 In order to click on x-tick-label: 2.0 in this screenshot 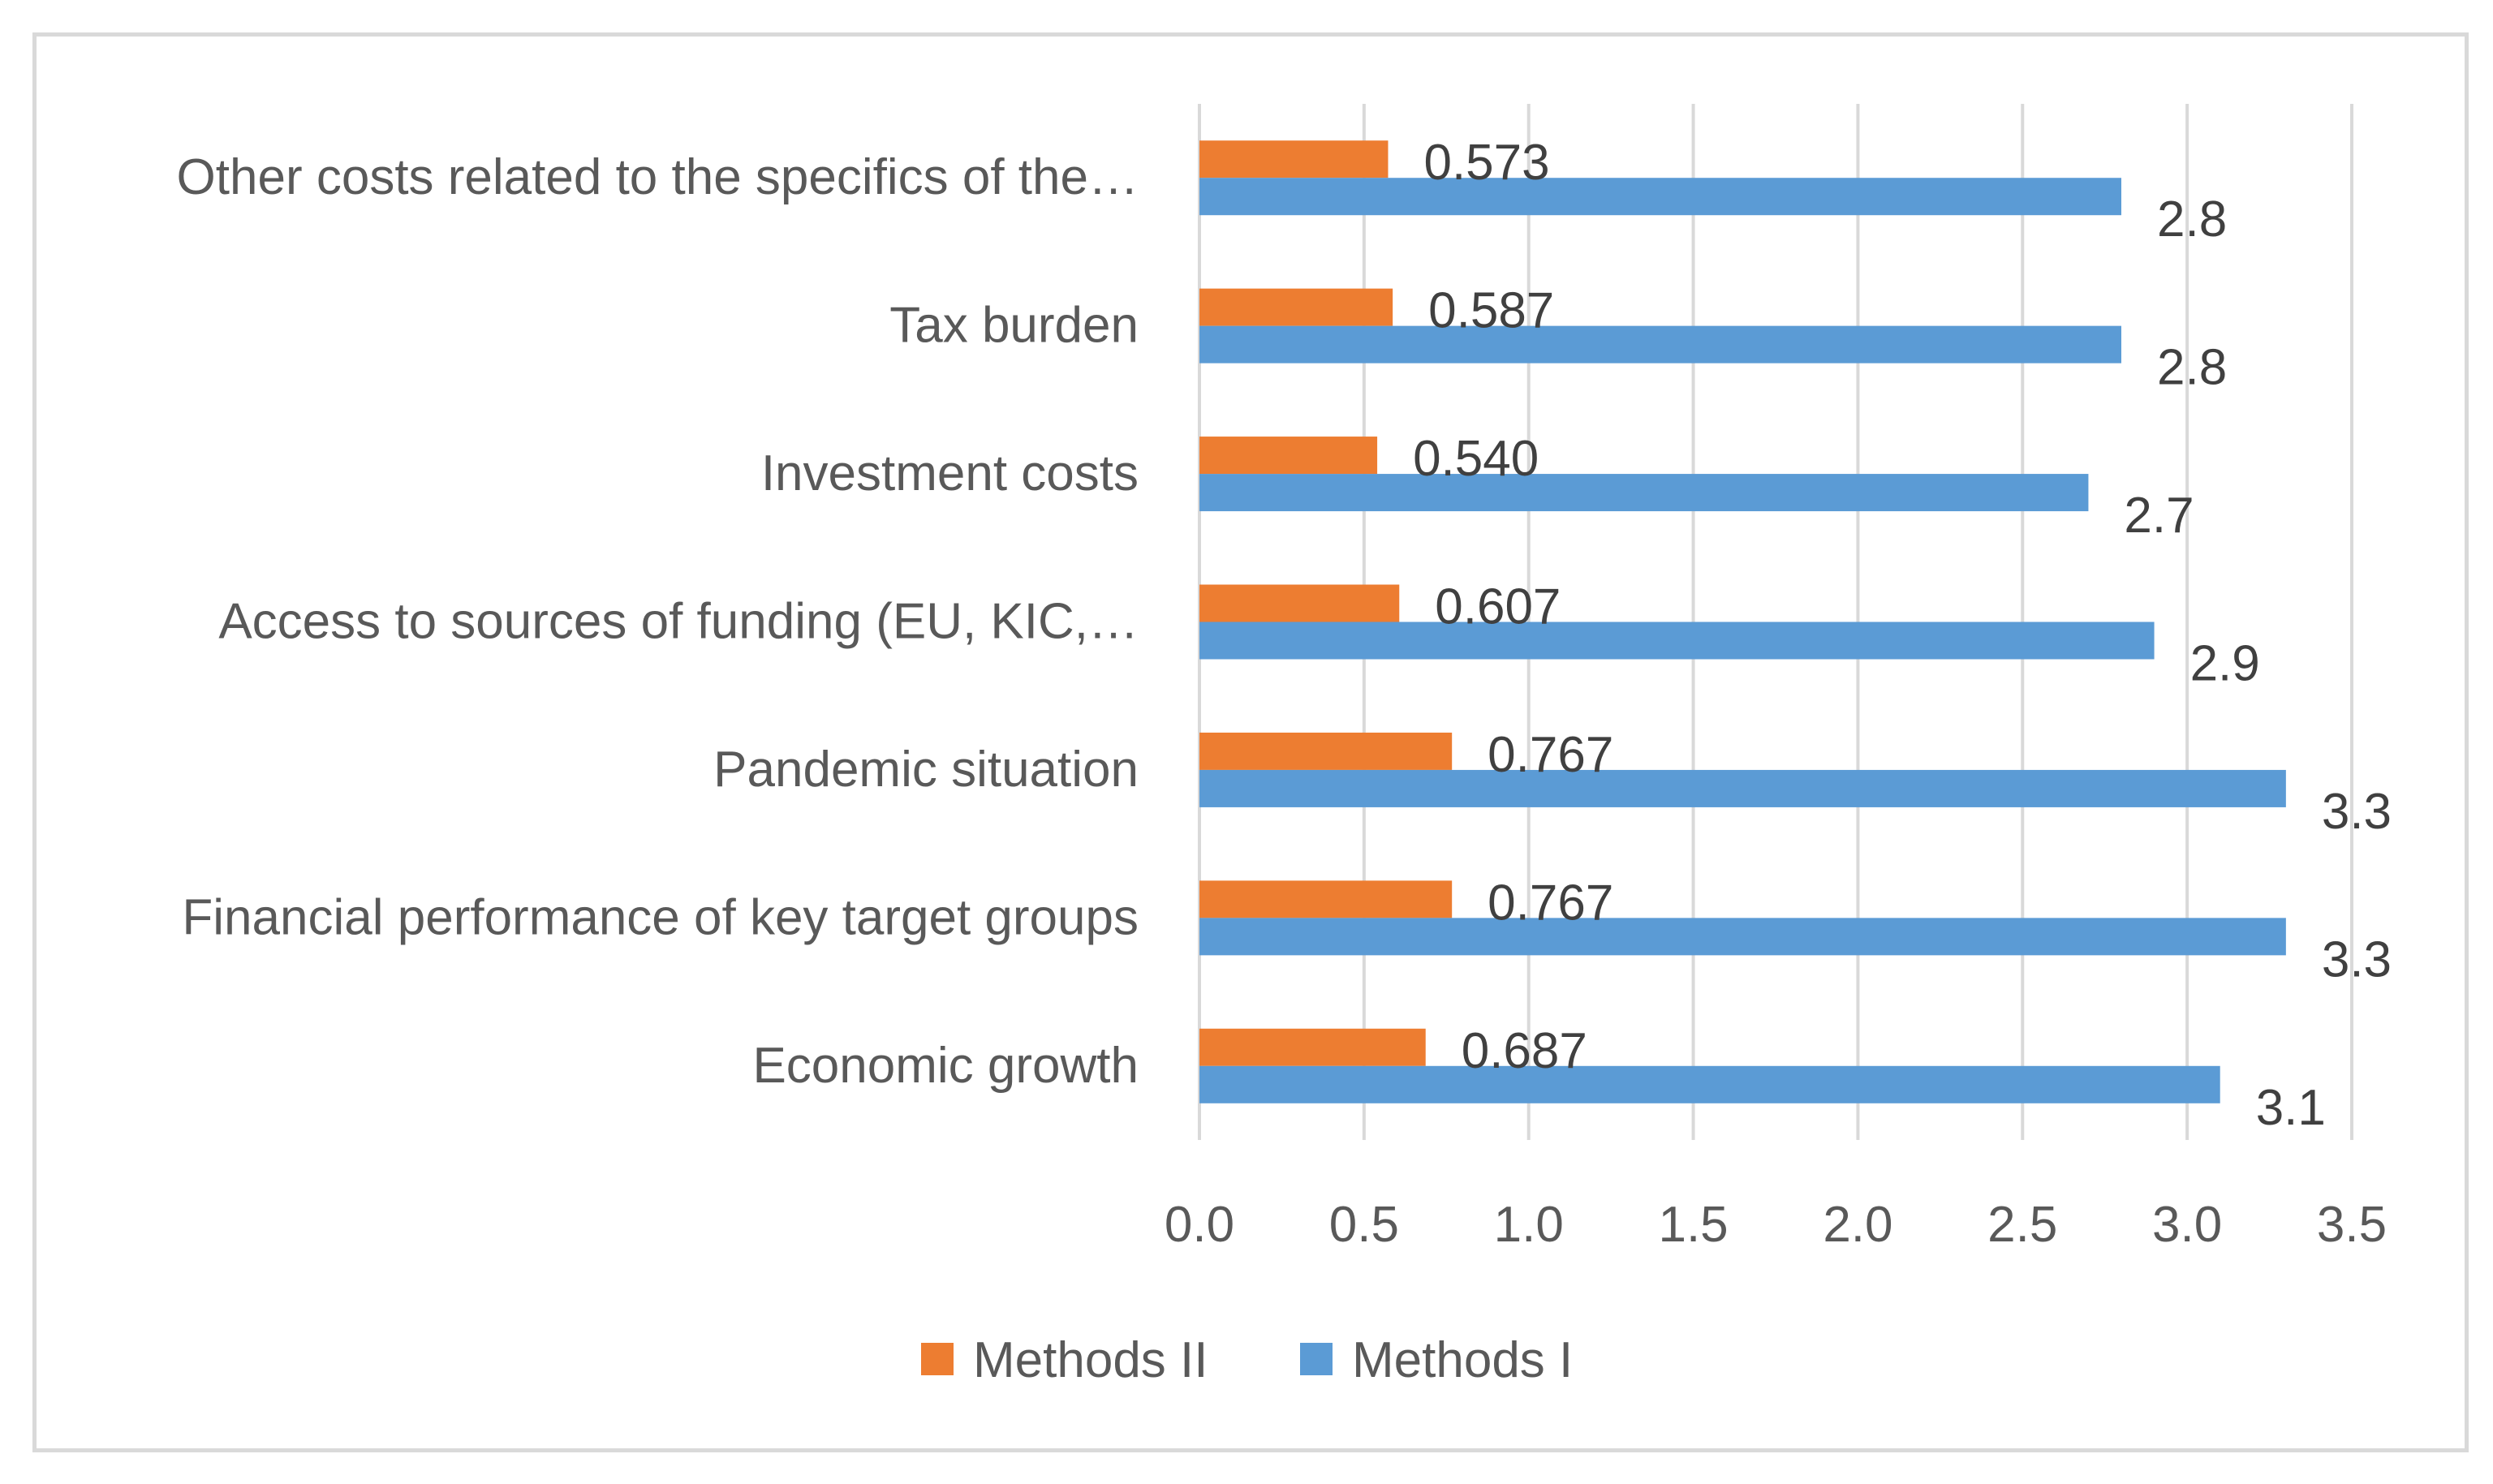, I will do `click(1857, 1225)`.